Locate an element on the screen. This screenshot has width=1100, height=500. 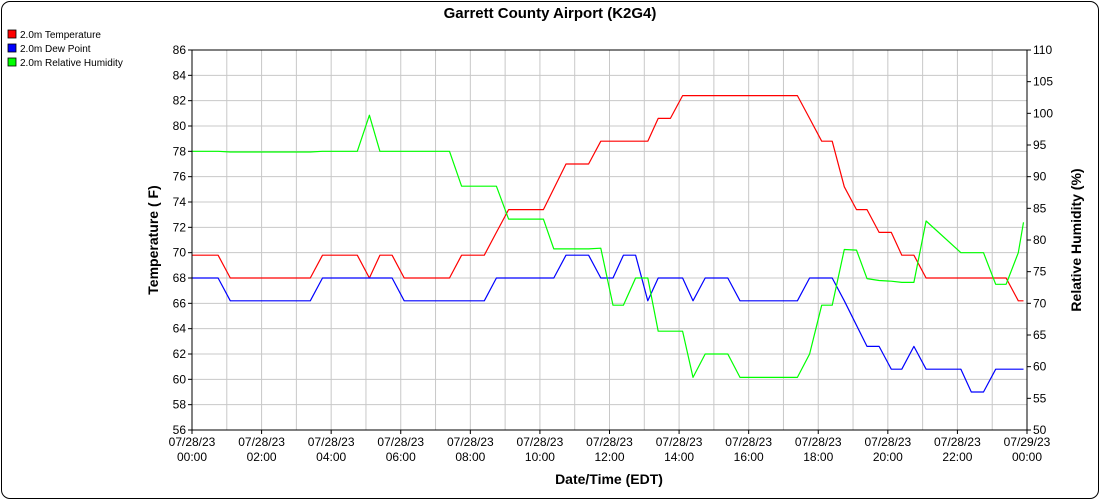
x-tick-time: 14:00 is located at coordinates (679, 457).